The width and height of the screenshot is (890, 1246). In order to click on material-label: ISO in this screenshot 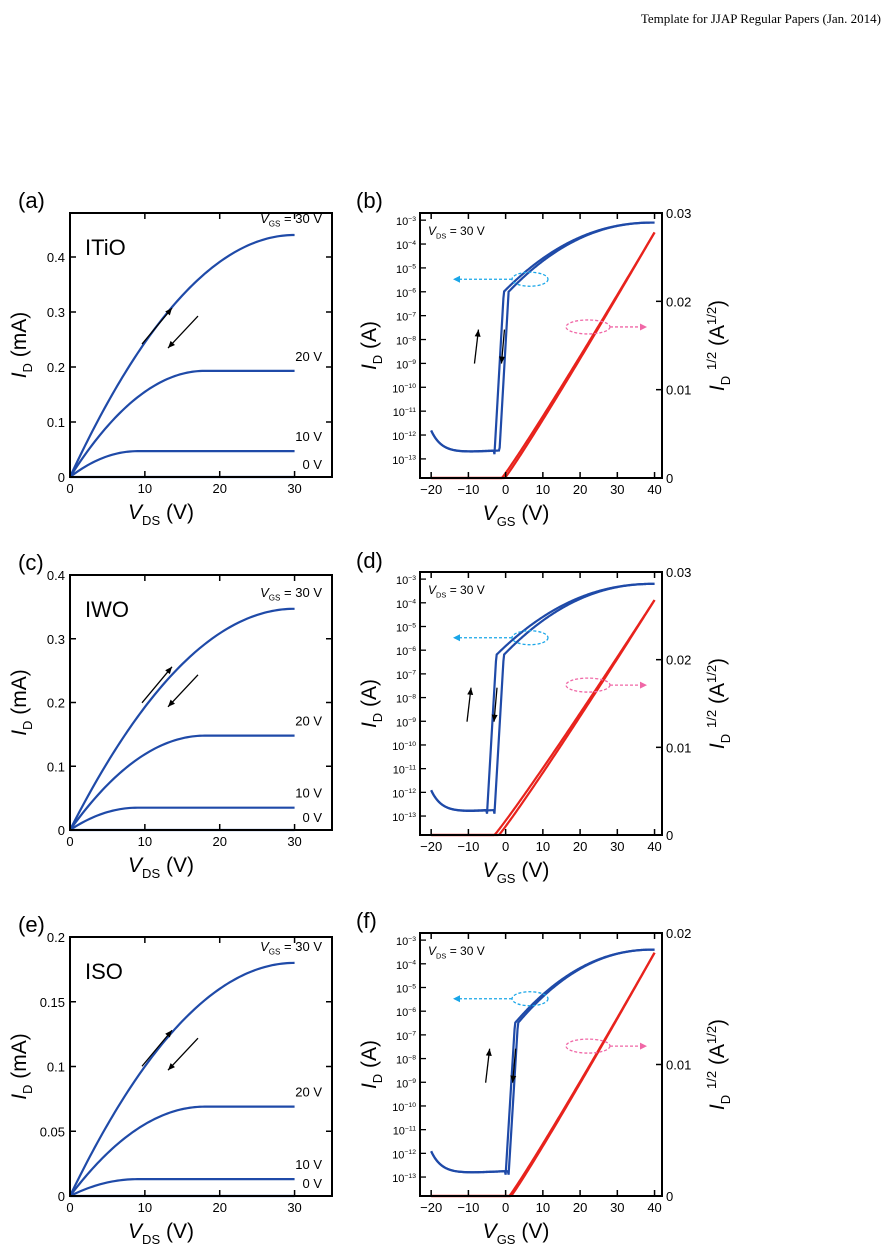, I will do `click(104, 971)`.